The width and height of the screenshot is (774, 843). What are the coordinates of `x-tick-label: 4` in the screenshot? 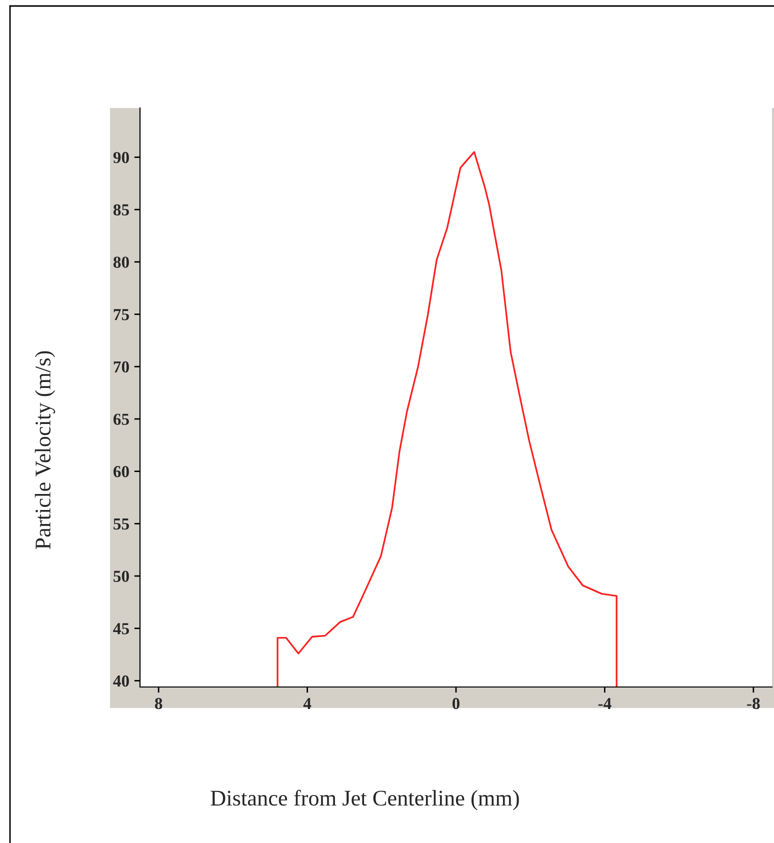 It's located at (307, 703).